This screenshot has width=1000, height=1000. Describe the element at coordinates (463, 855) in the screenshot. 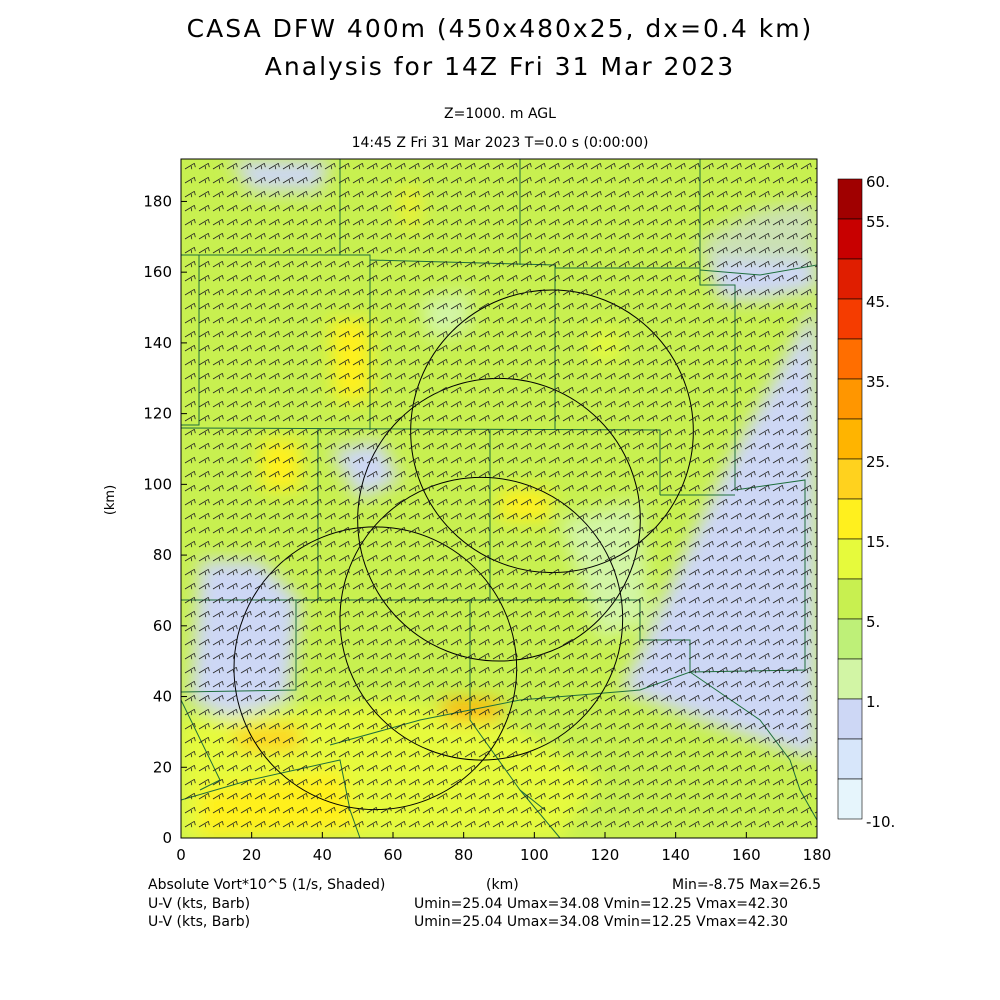

I see `x-tick-label: 80` at that location.